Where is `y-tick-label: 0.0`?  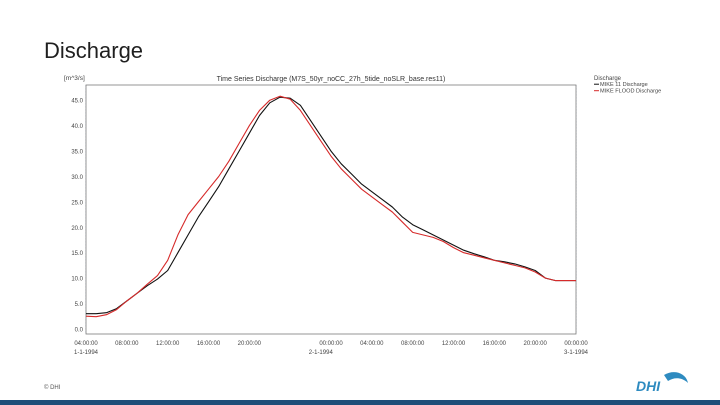
y-tick-label: 0.0 is located at coordinates (79, 330).